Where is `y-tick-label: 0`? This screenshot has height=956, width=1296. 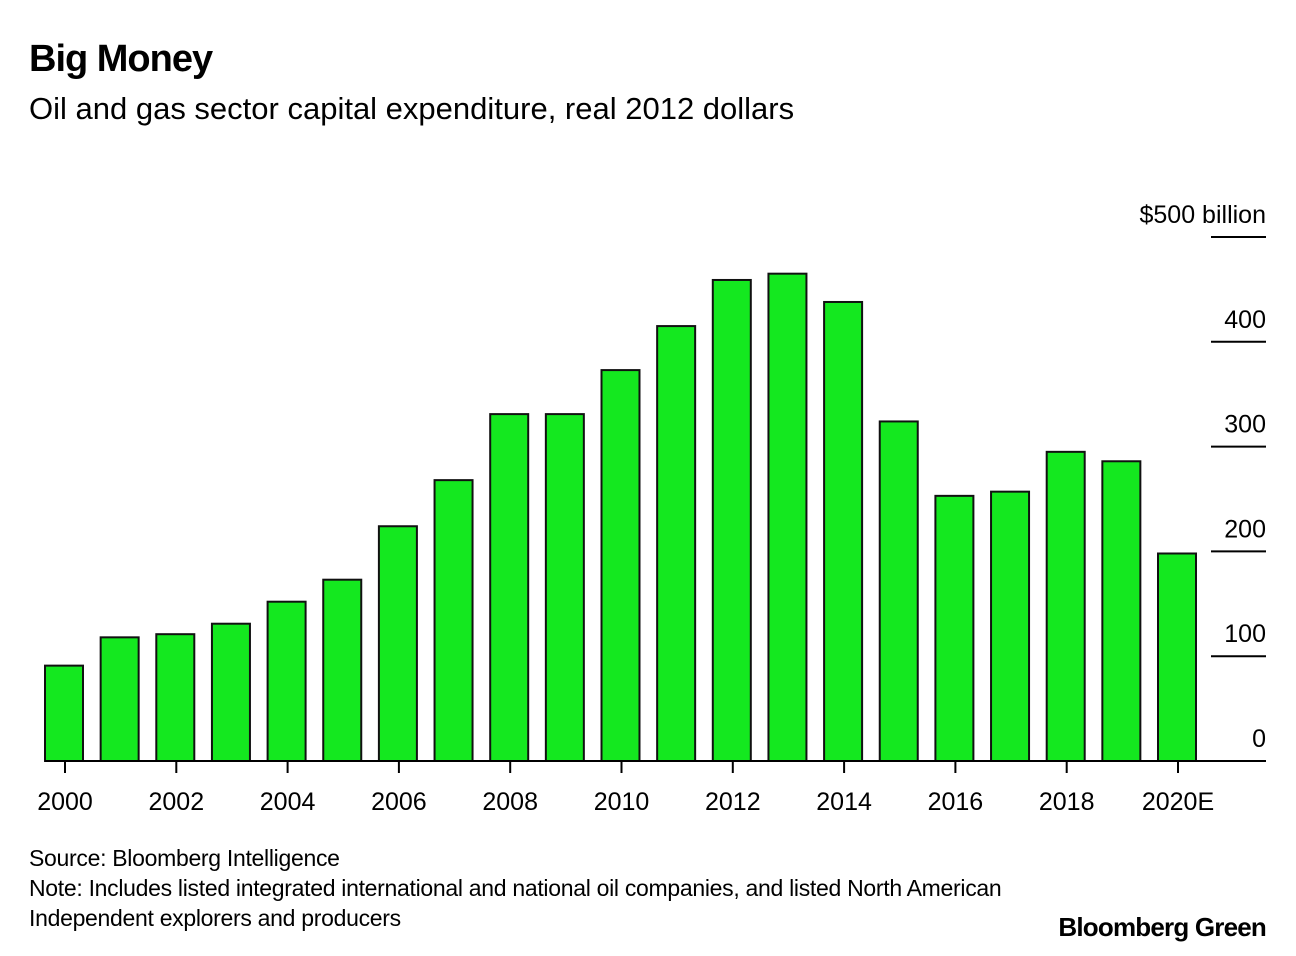
y-tick-label: 0 is located at coordinates (1259, 739).